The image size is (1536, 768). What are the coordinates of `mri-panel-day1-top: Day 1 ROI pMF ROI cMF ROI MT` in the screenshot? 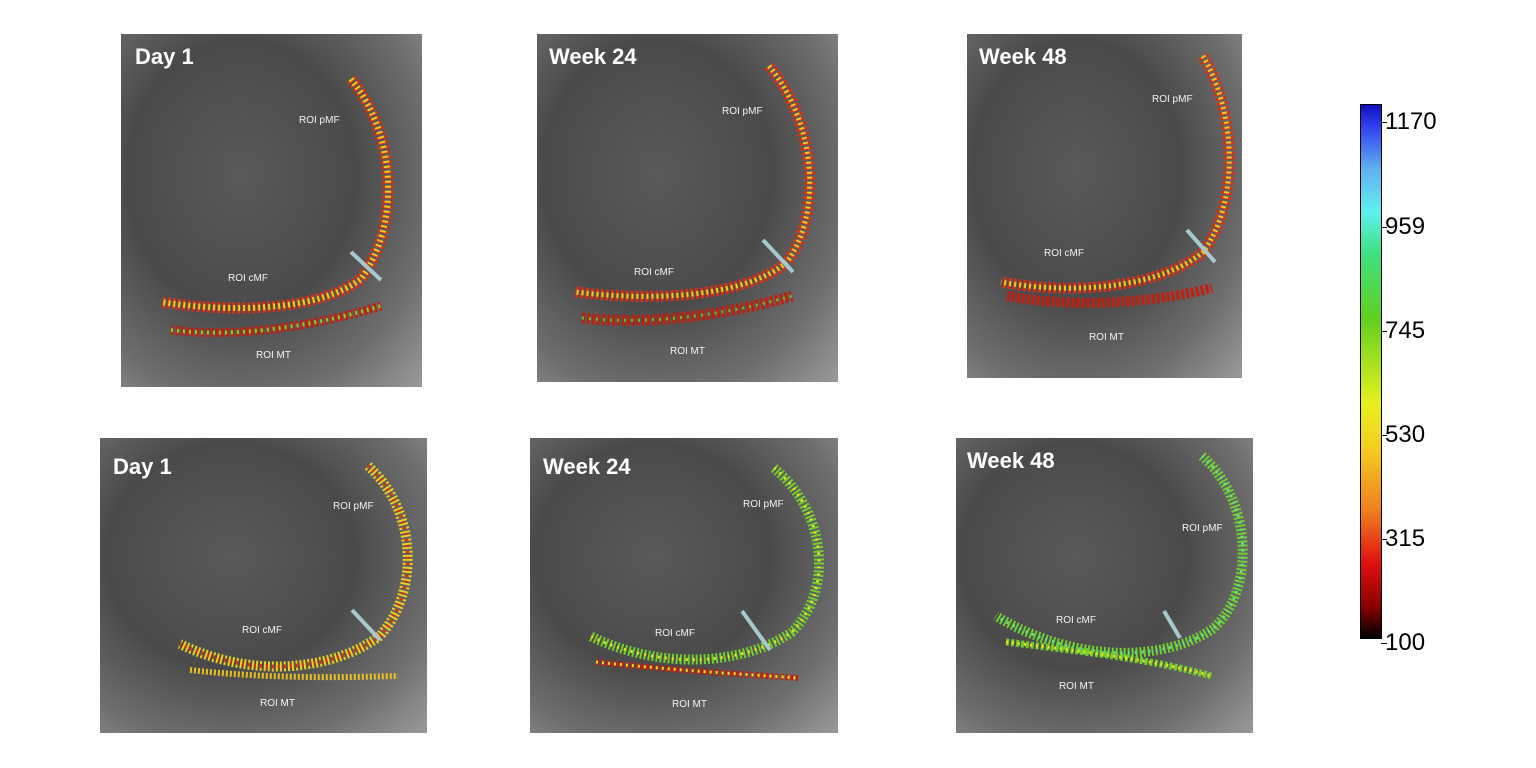 It's located at (271, 210).